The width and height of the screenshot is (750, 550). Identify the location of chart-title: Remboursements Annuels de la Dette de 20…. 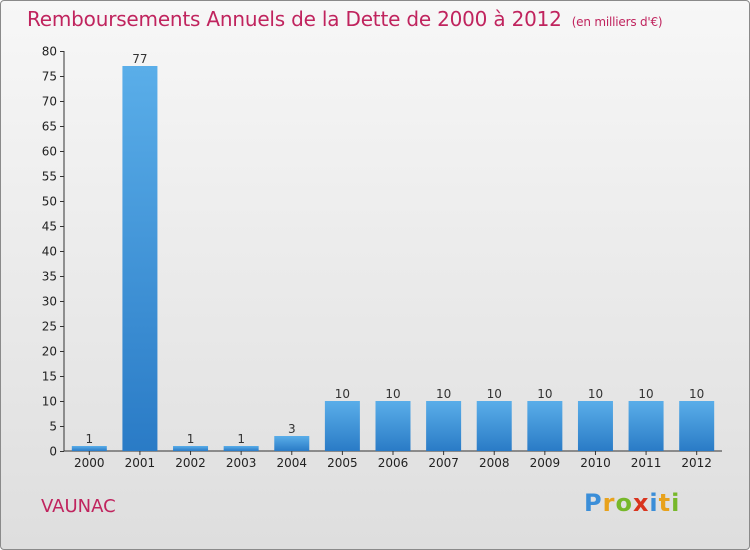
(345, 19).